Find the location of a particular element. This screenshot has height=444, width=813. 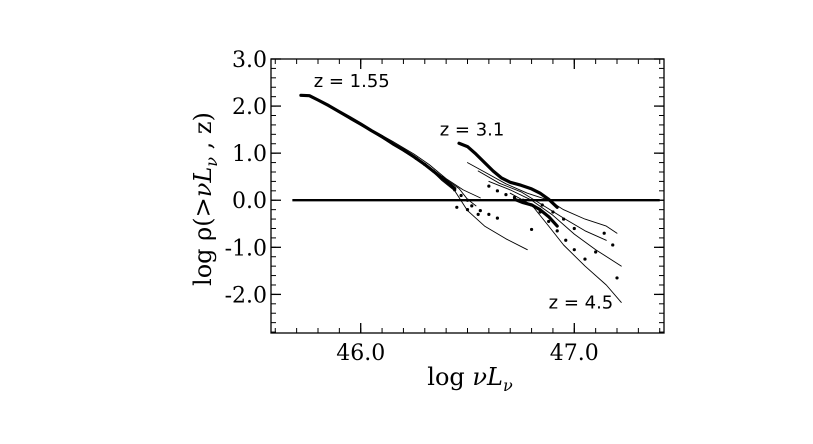

x-axis-title: log νLν is located at coordinates (470, 379).